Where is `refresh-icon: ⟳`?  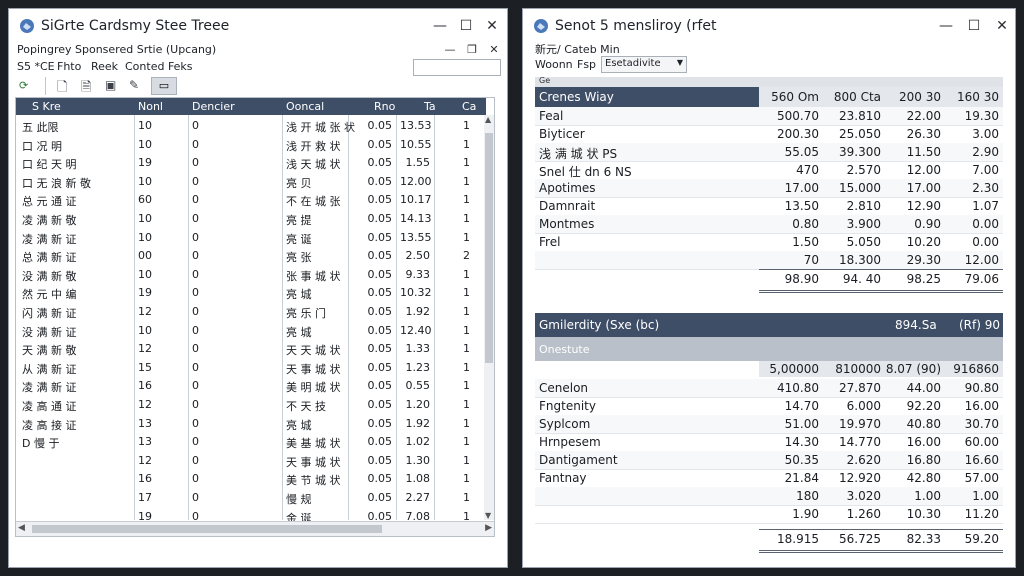
refresh-icon: ⟳ is located at coordinates (24, 85).